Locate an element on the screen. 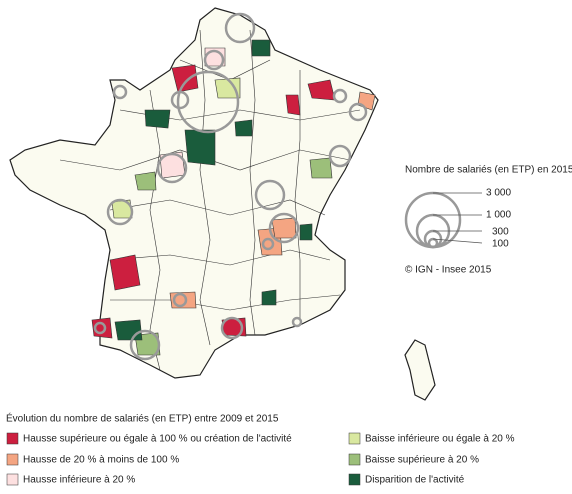  size-legend-leaders is located at coordinates (457, 218).